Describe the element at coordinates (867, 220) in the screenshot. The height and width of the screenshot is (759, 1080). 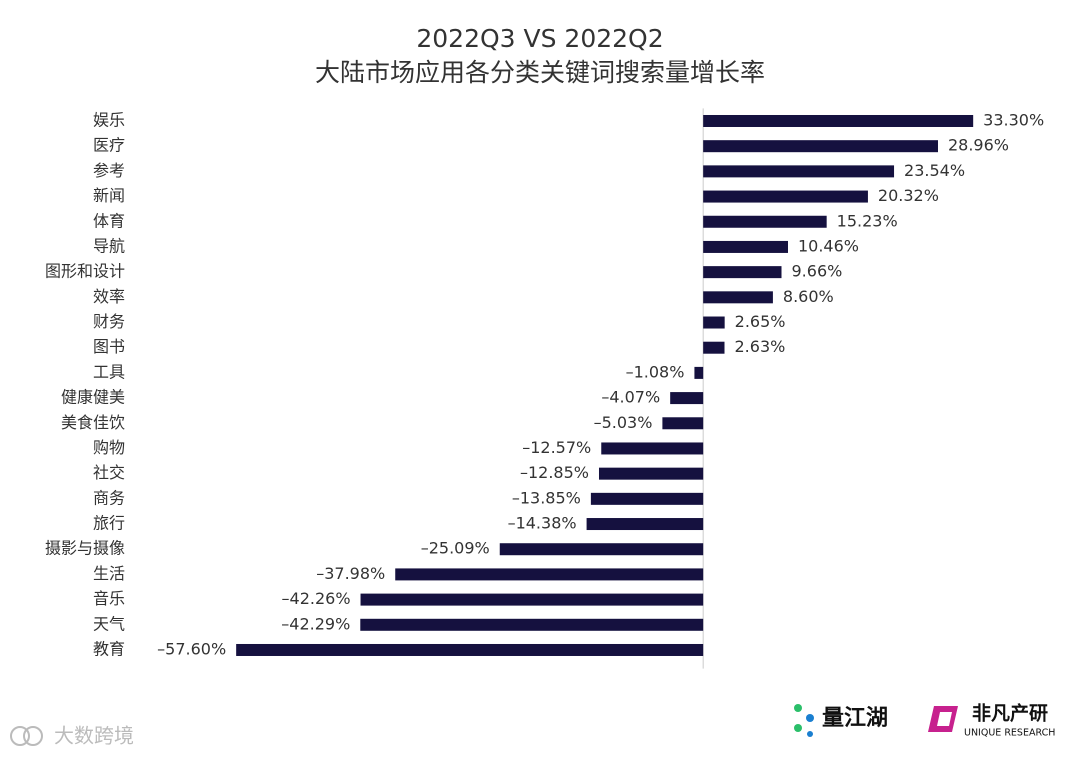
I see `value-label: 15.23%` at that location.